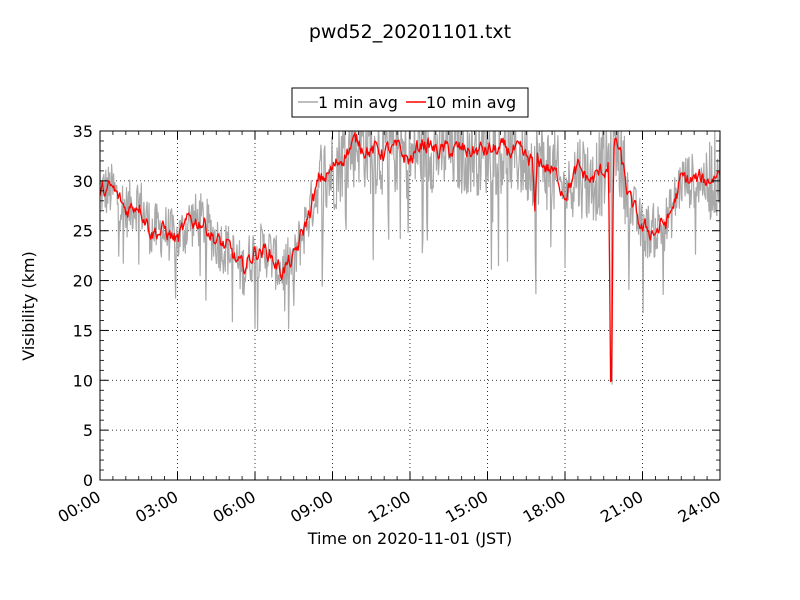 Image resolution: width=800 pixels, height=600 pixels. What do you see at coordinates (409, 538) in the screenshot?
I see `x-axis-label: Time on 2020-11-01 (JST)` at bounding box center [409, 538].